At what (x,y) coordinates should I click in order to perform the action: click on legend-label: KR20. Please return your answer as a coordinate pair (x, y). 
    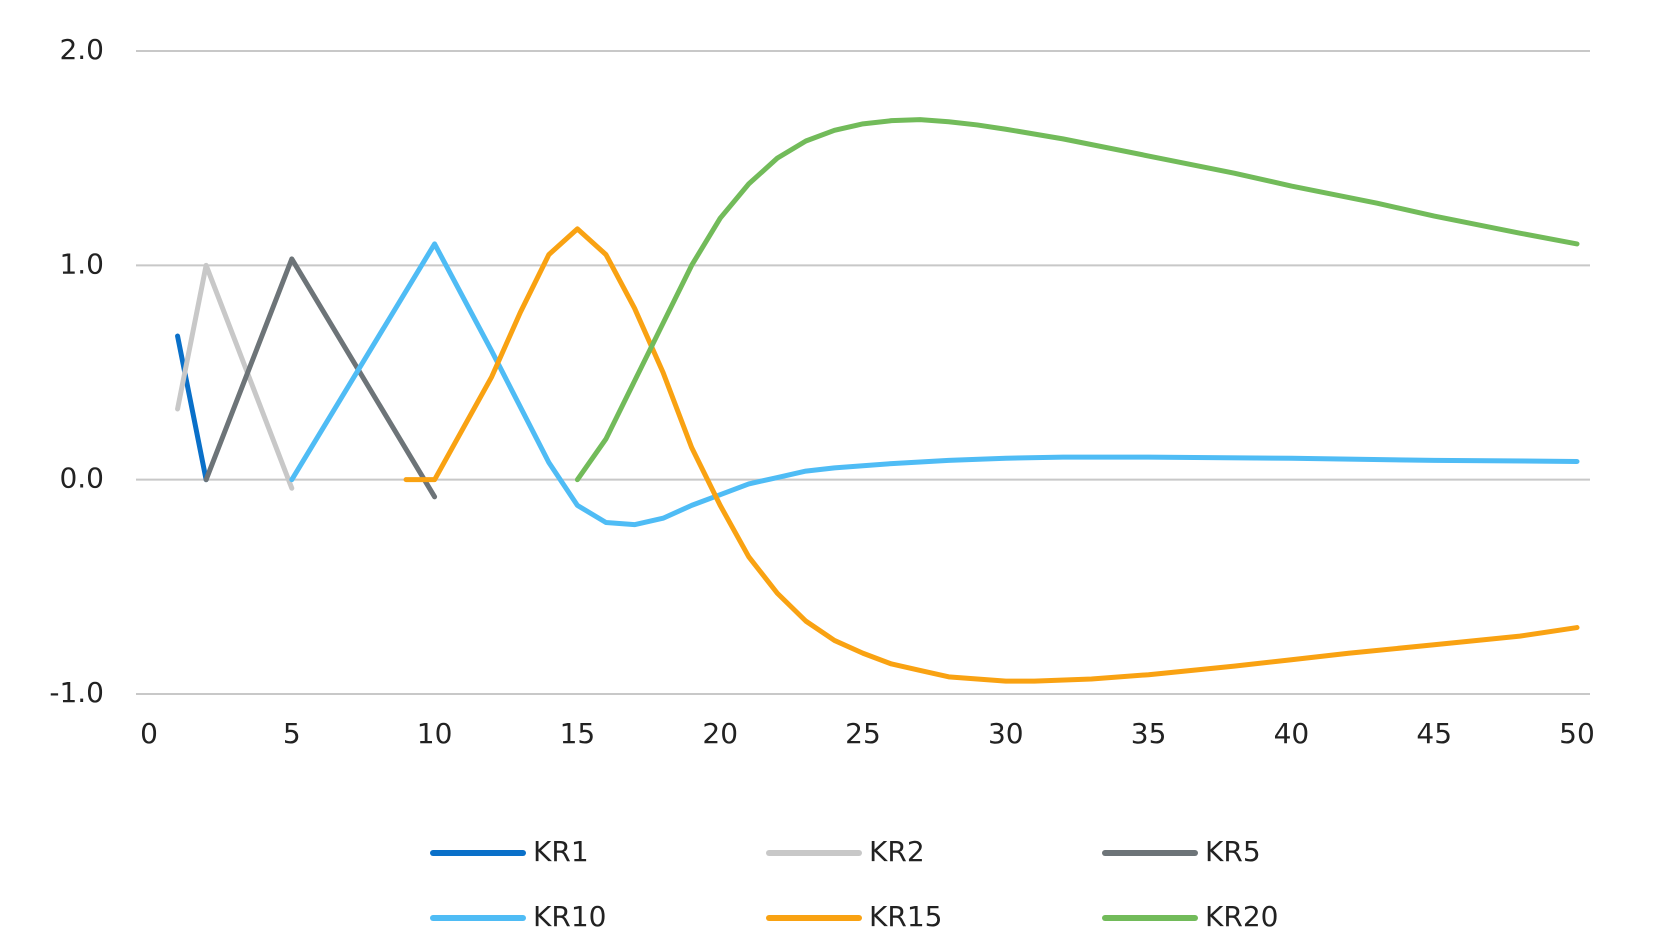
    Looking at the image, I should click on (1241, 916).